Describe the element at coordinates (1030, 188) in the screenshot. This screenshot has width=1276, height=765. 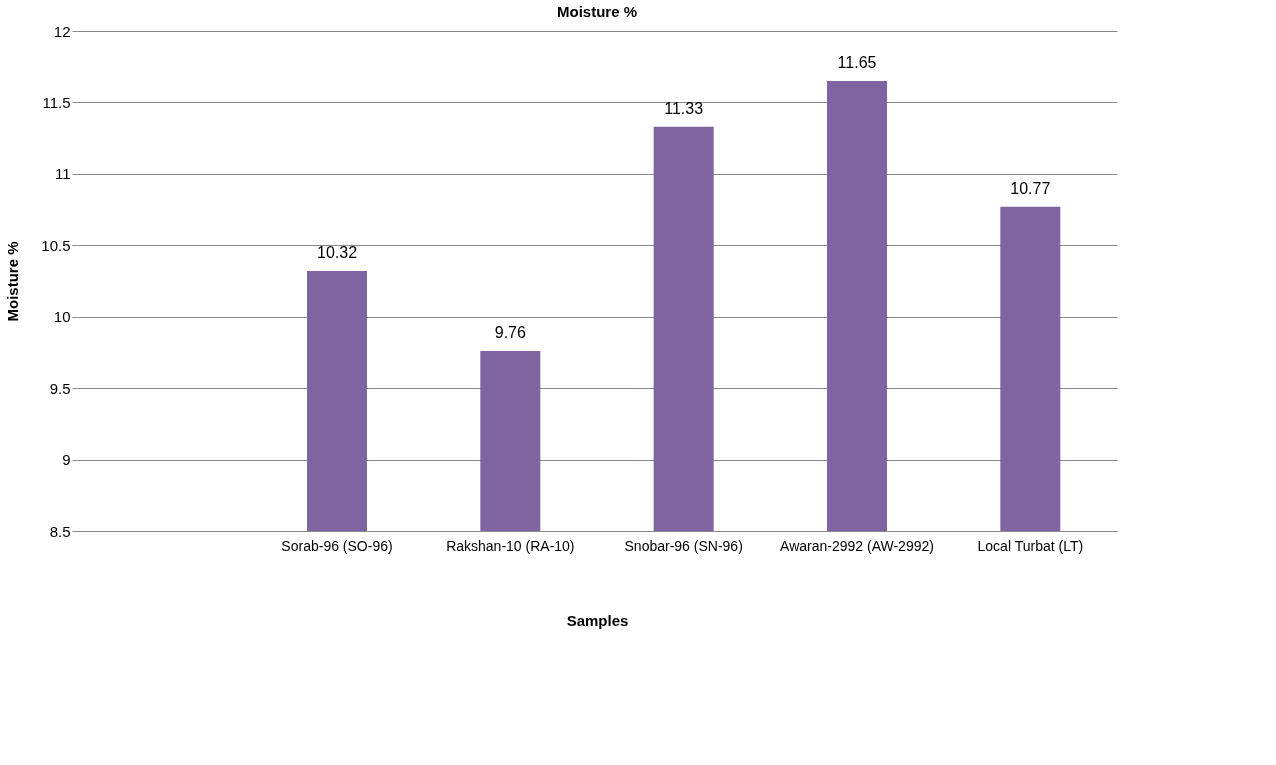
I see `data-label: 10.77` at that location.